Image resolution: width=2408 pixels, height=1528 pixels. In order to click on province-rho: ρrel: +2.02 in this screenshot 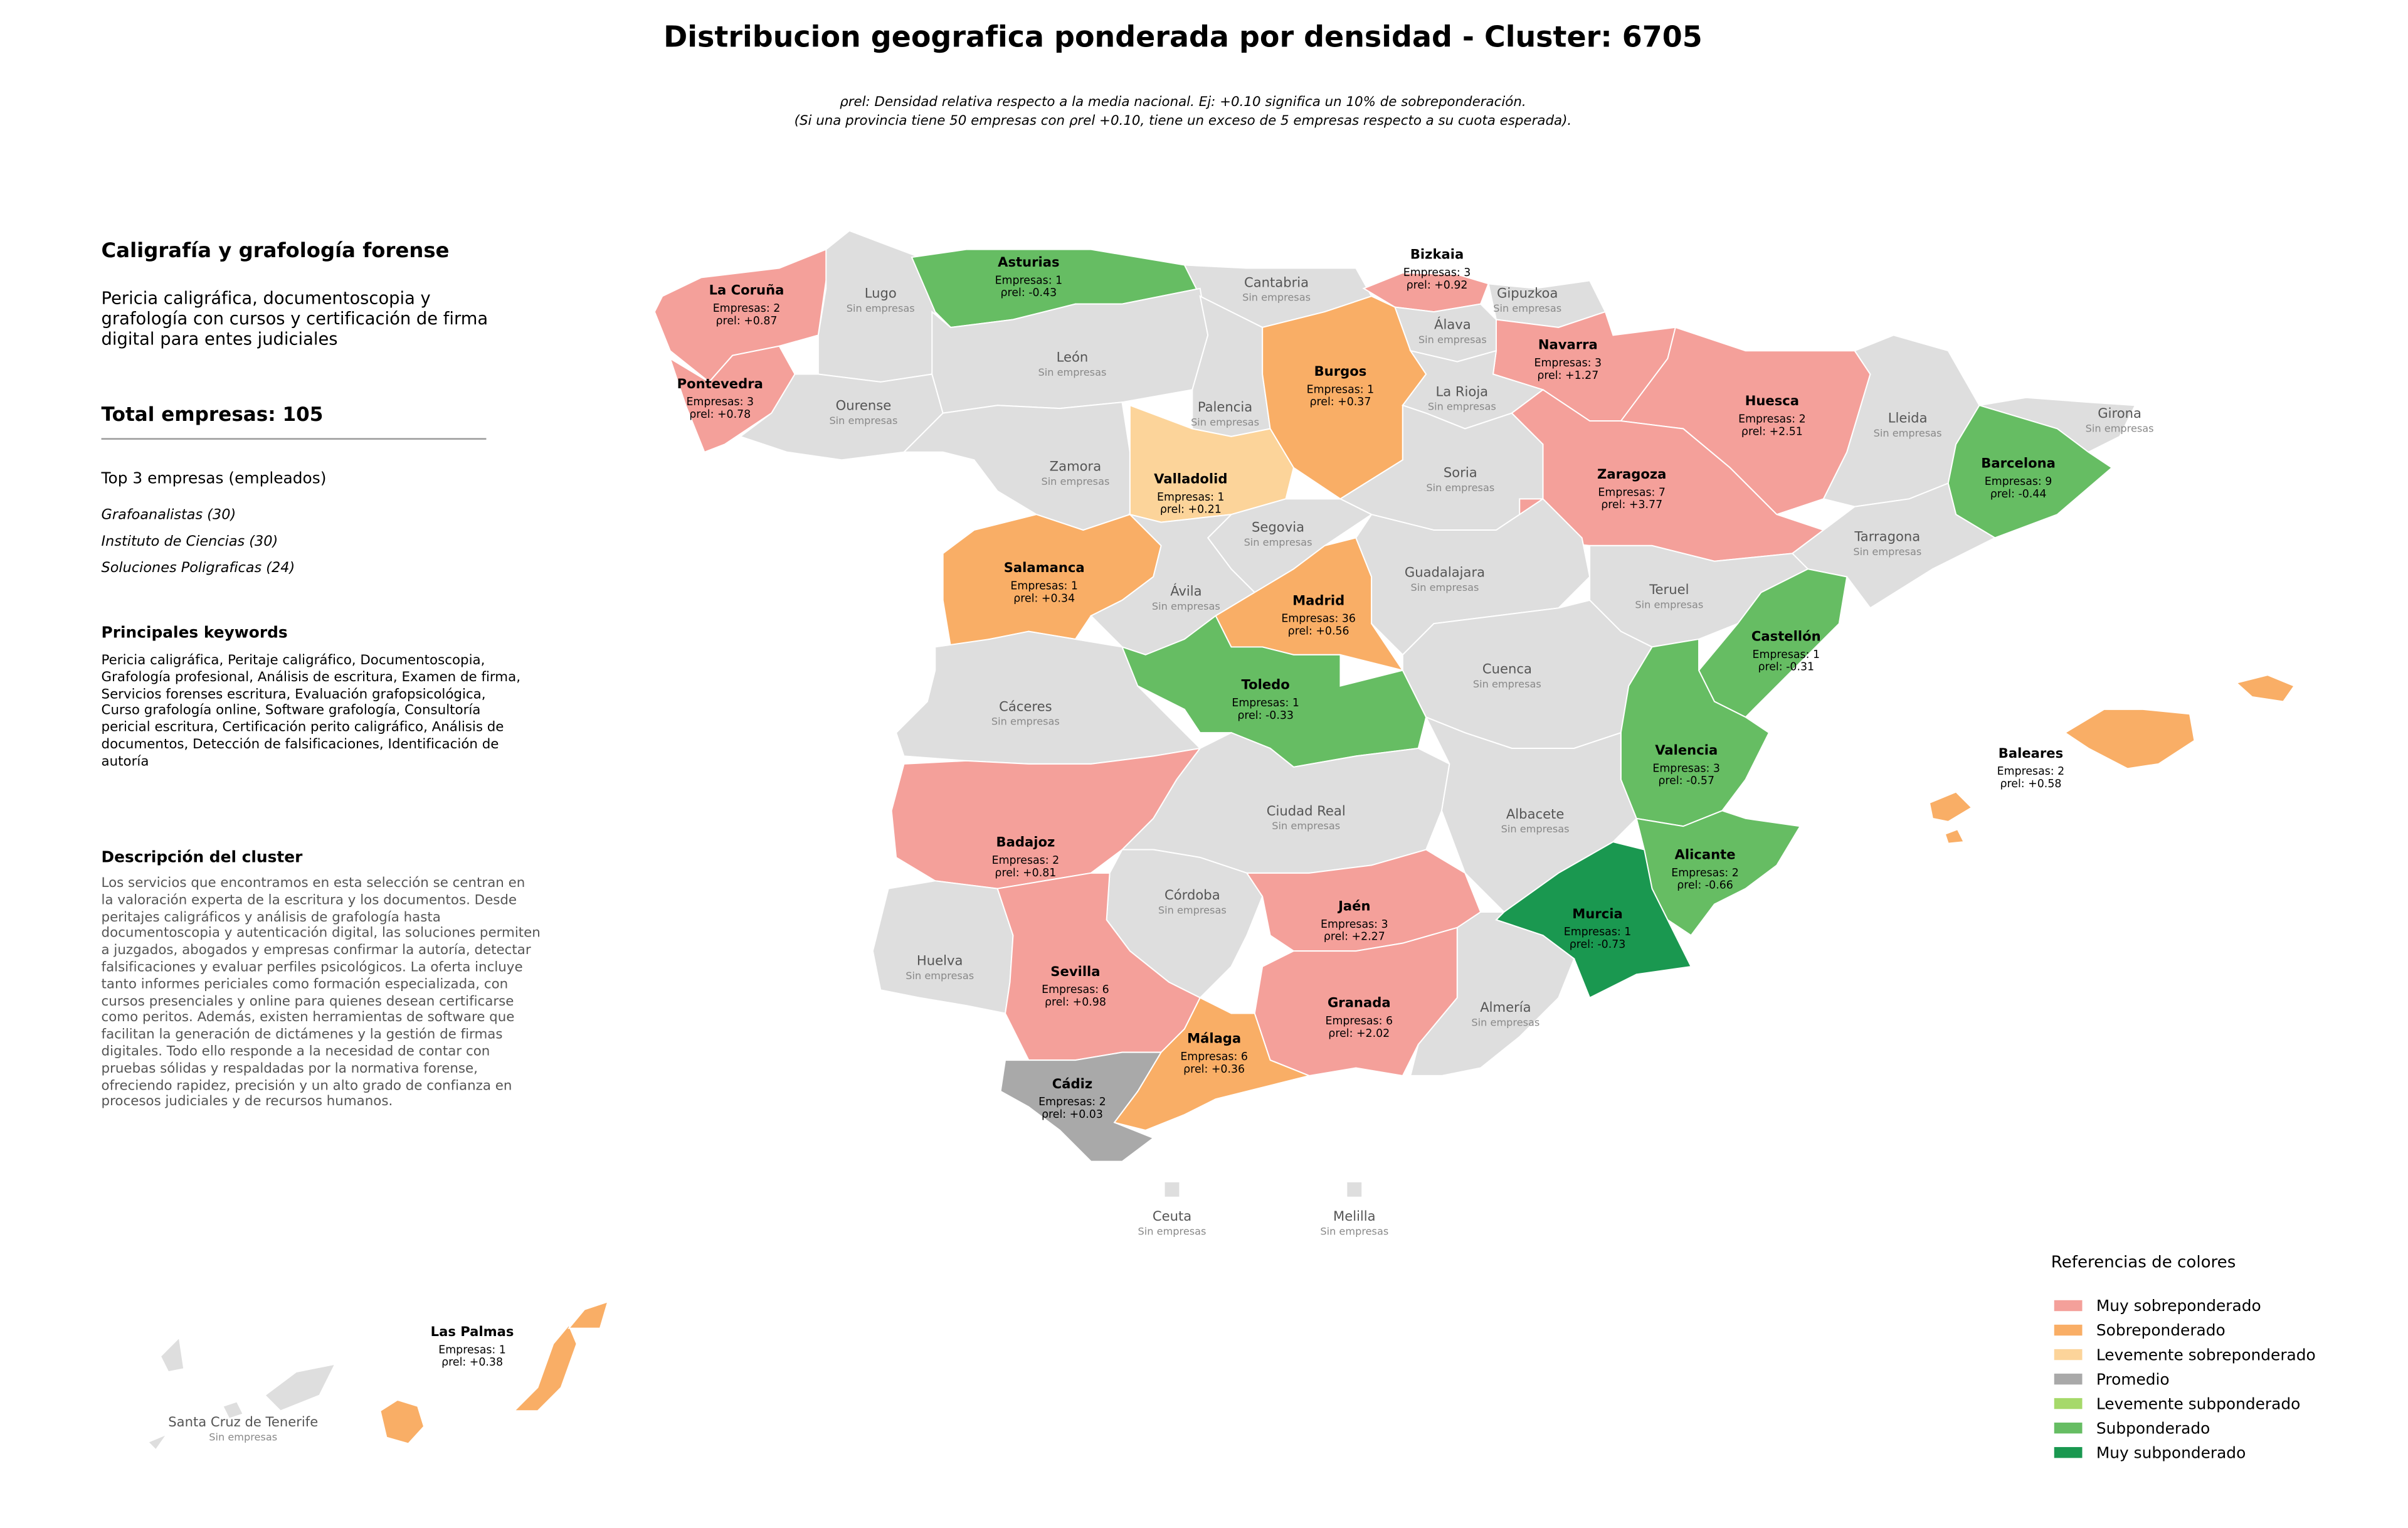, I will do `click(1359, 1033)`.